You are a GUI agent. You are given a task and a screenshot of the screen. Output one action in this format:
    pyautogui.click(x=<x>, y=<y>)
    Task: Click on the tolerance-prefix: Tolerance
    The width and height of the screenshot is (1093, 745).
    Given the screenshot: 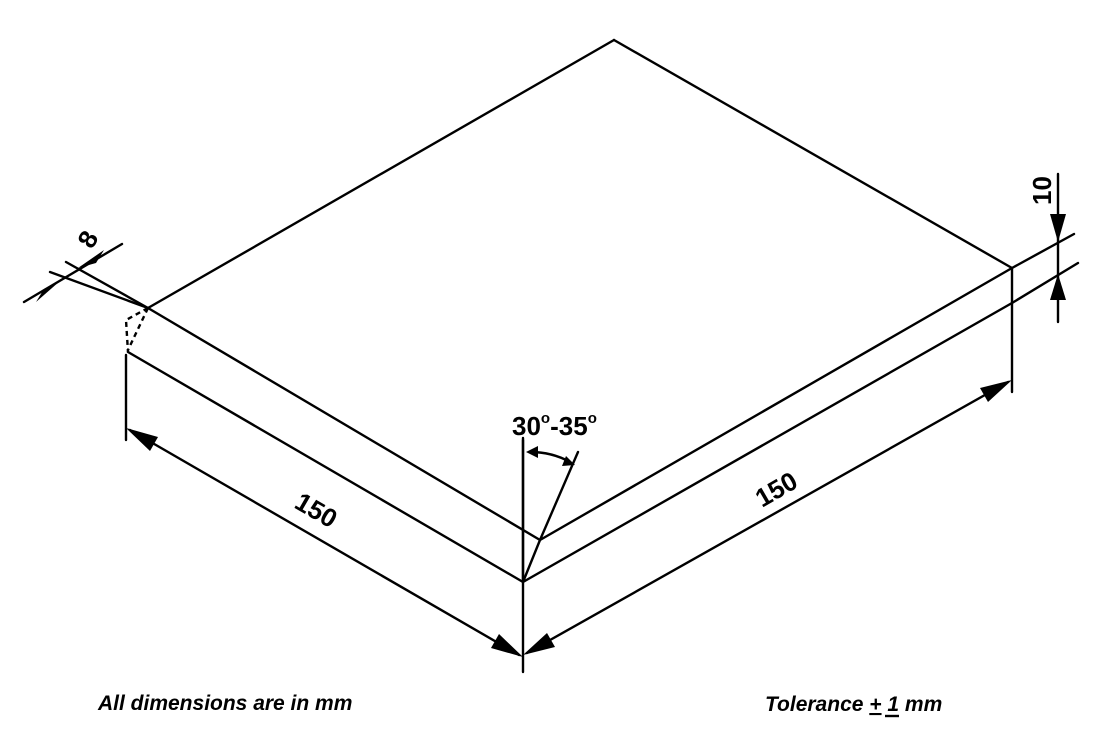 What is the action you would take?
    pyautogui.click(x=814, y=704)
    